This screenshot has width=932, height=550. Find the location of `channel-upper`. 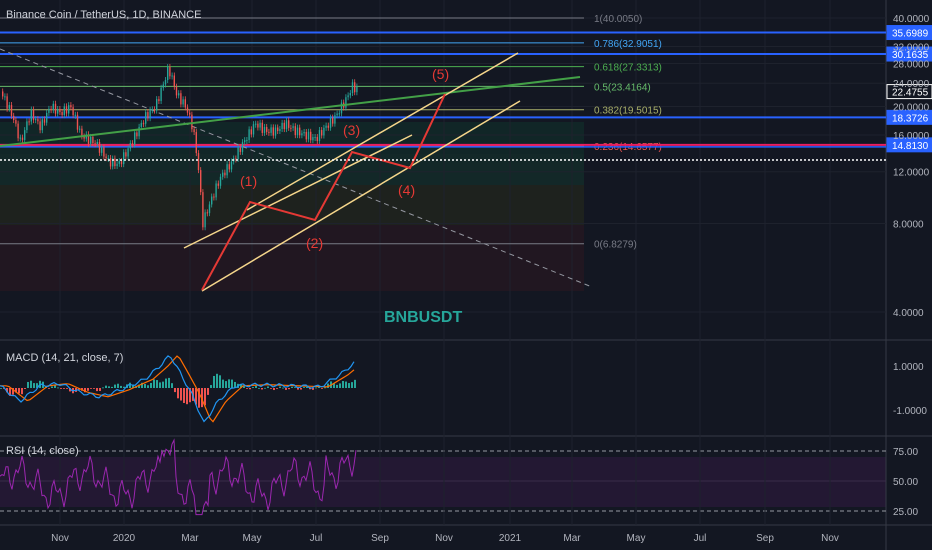

channel-upper is located at coordinates (382, 131).